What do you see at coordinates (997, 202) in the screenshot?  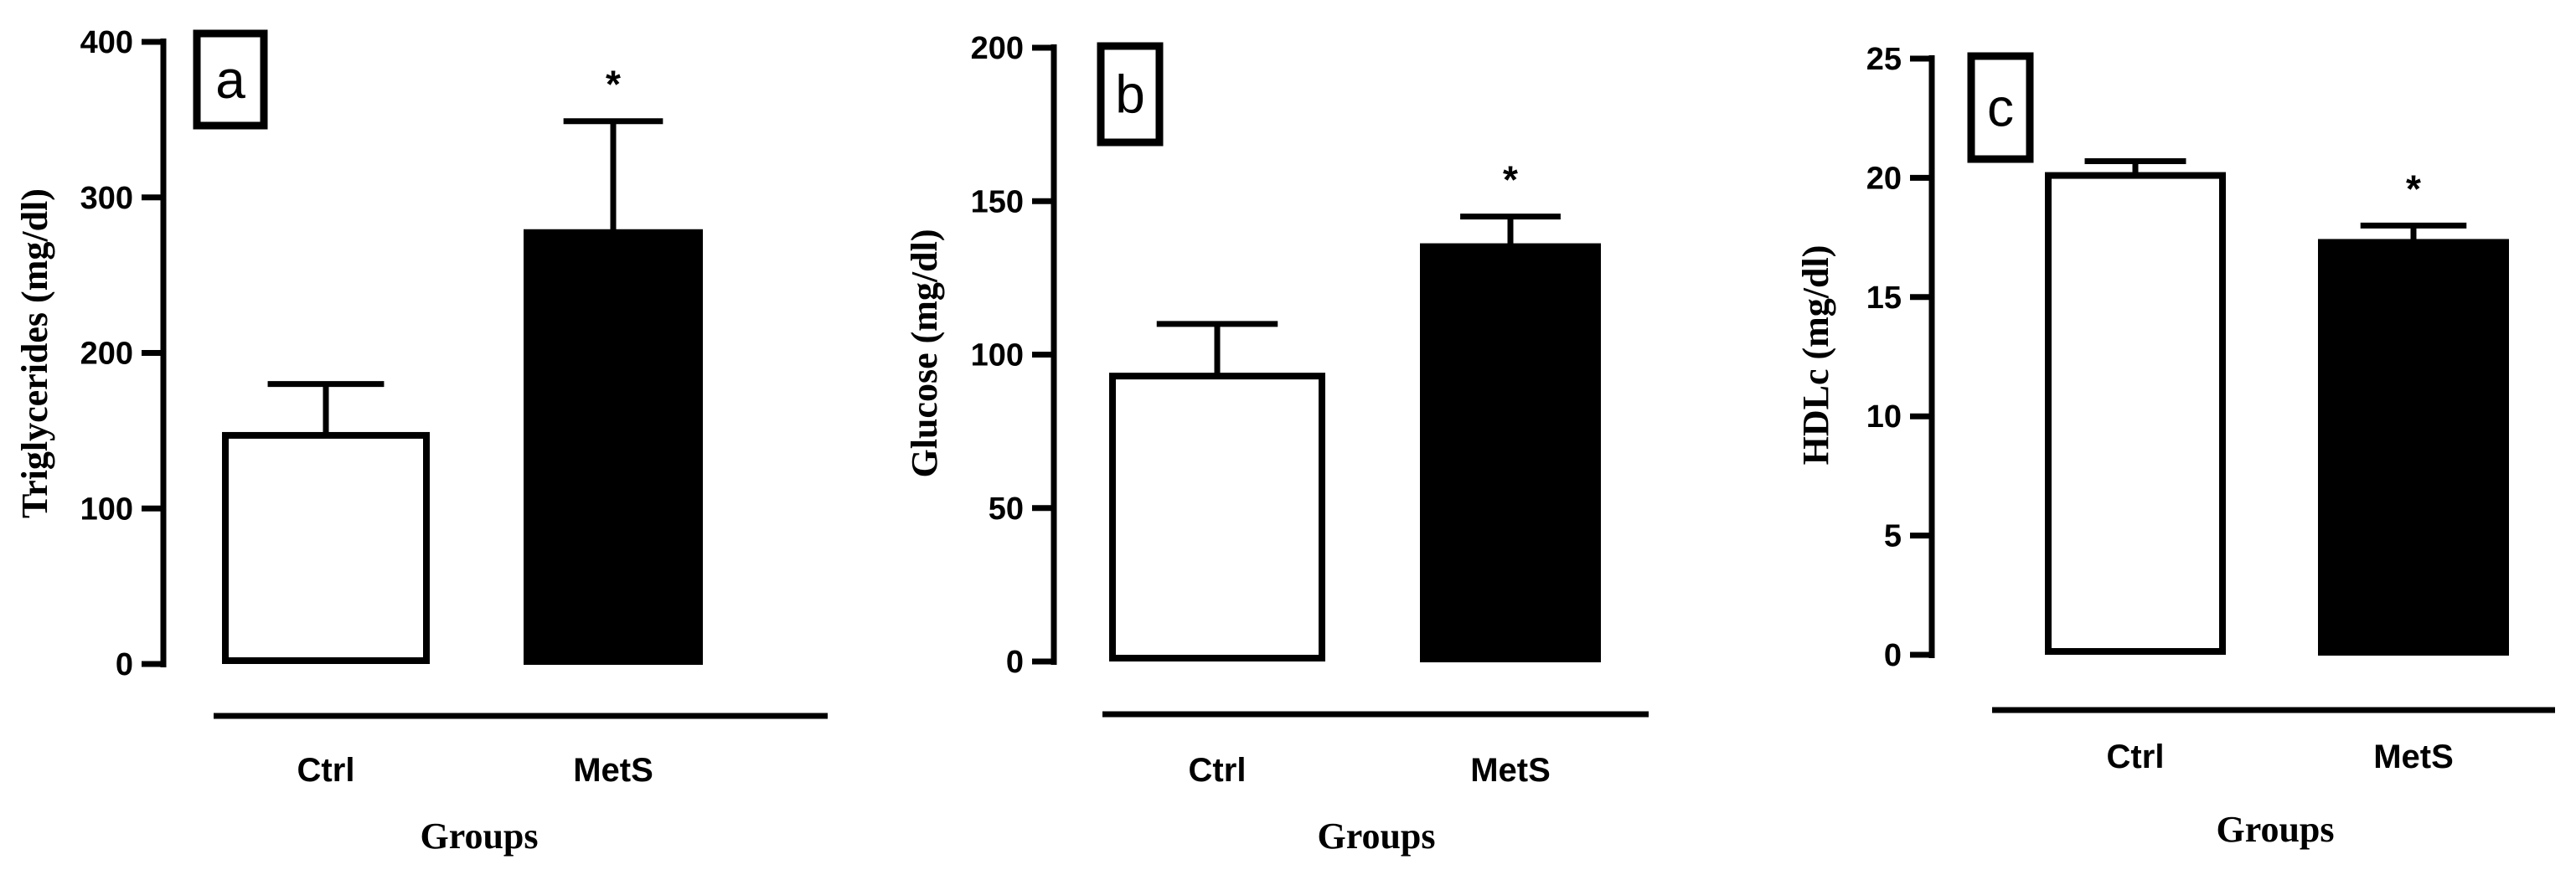 I see `y-tick-label: 150` at bounding box center [997, 202].